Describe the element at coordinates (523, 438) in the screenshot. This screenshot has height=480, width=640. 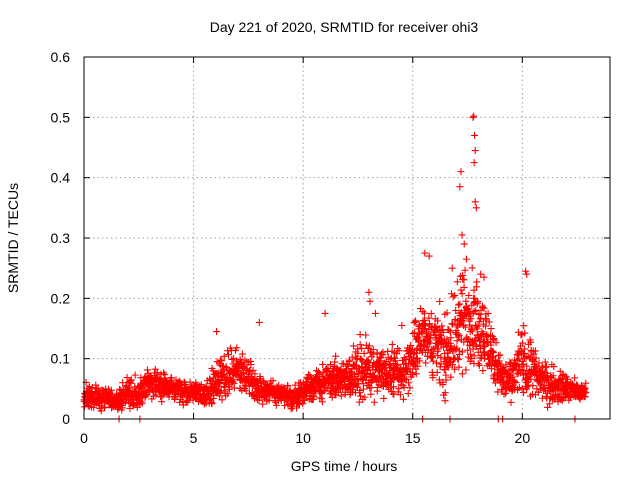
I see `x-tick-label: 20` at that location.